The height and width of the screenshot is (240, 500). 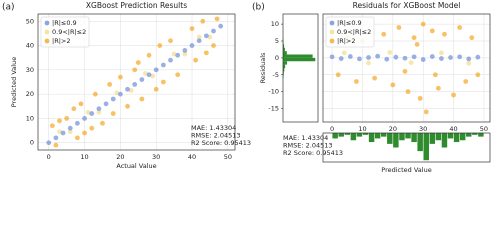 I want to click on y-tick-label: 5, so click(x=277, y=41).